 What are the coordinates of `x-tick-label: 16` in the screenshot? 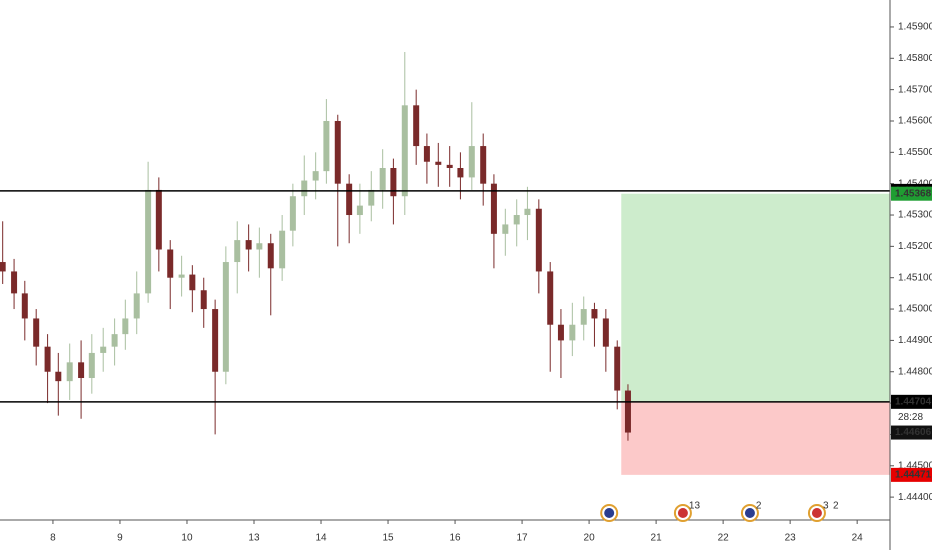 It's located at (455, 538).